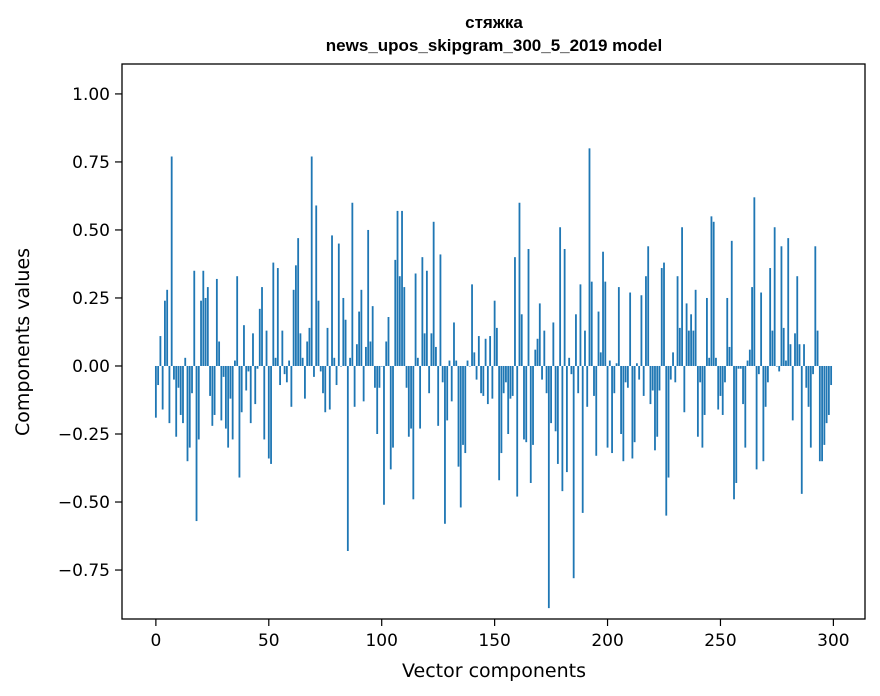 This screenshot has width=880, height=696. I want to click on chart-title-line1: стяжка, so click(494, 22).